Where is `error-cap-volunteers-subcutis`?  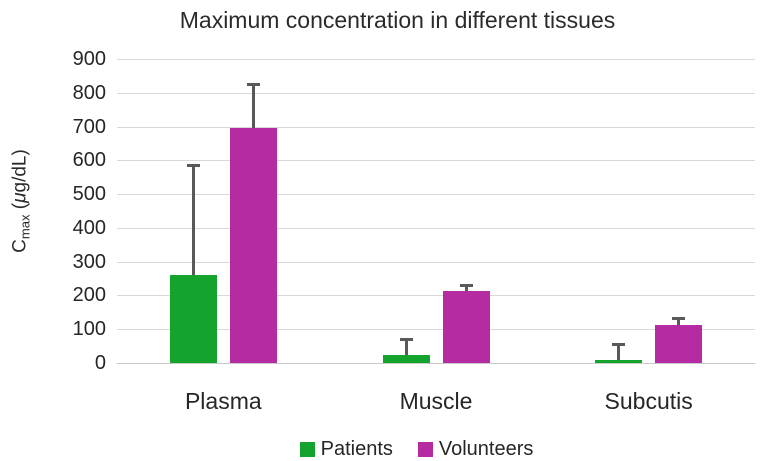 error-cap-volunteers-subcutis is located at coordinates (679, 319).